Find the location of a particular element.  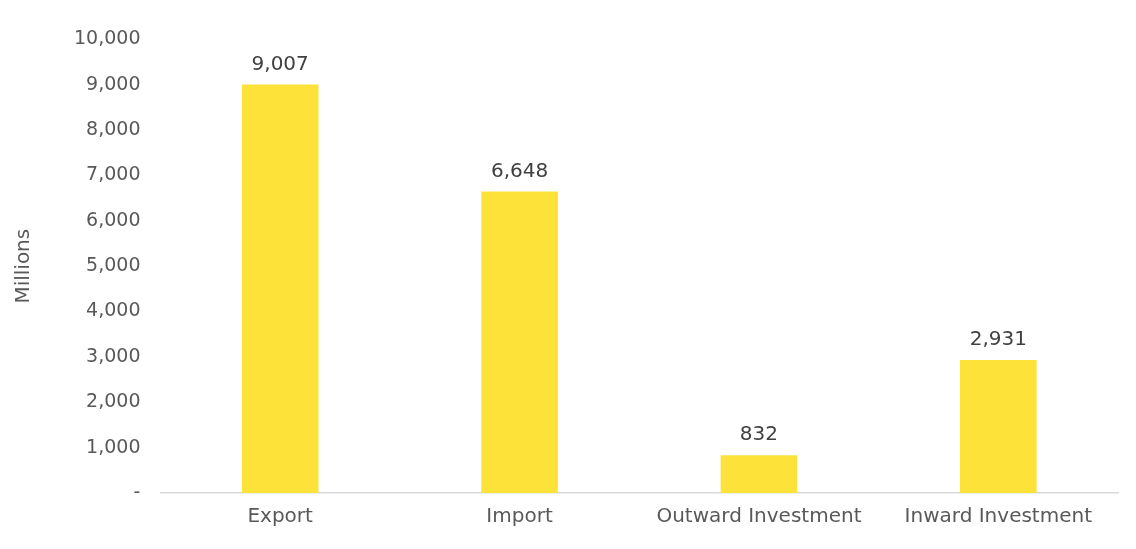

data-label: 9,007 is located at coordinates (280, 62).